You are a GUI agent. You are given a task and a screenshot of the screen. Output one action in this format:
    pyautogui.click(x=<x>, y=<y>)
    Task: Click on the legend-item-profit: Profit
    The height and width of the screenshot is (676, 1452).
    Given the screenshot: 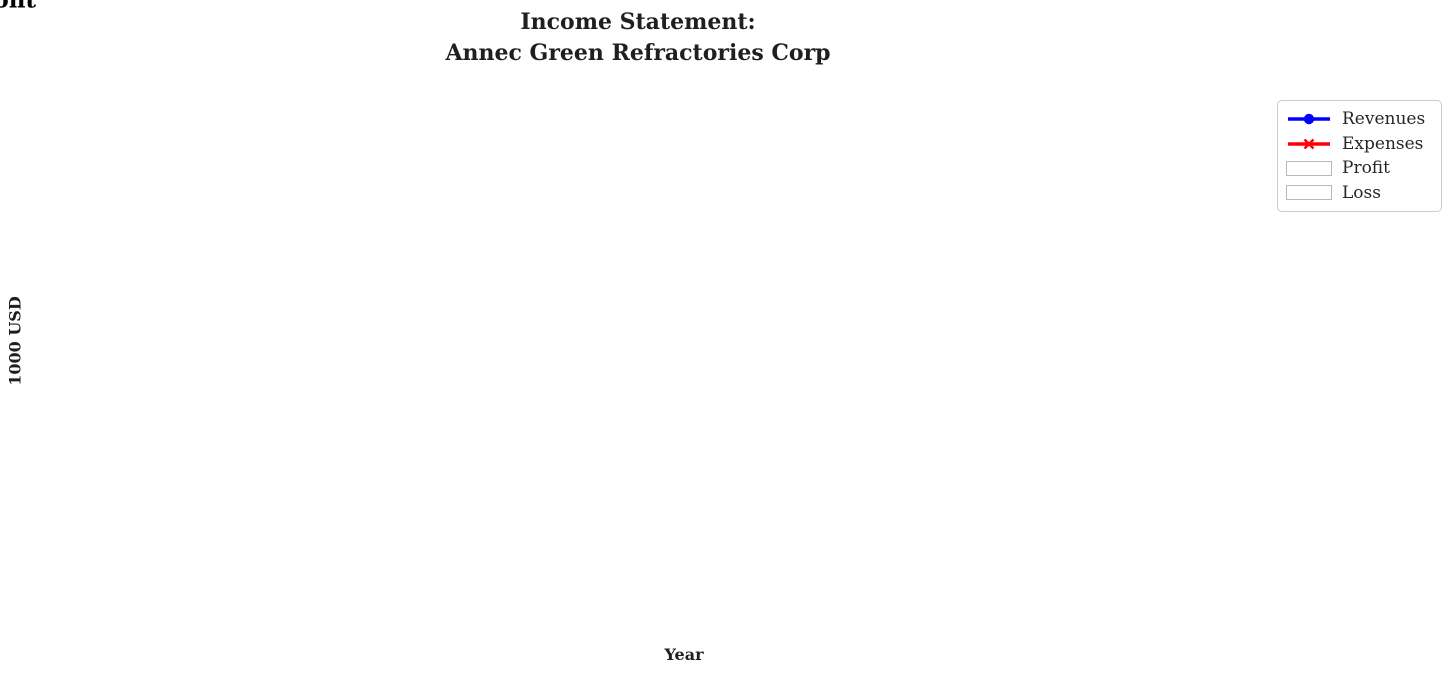 What is the action you would take?
    pyautogui.click(x=1359, y=168)
    